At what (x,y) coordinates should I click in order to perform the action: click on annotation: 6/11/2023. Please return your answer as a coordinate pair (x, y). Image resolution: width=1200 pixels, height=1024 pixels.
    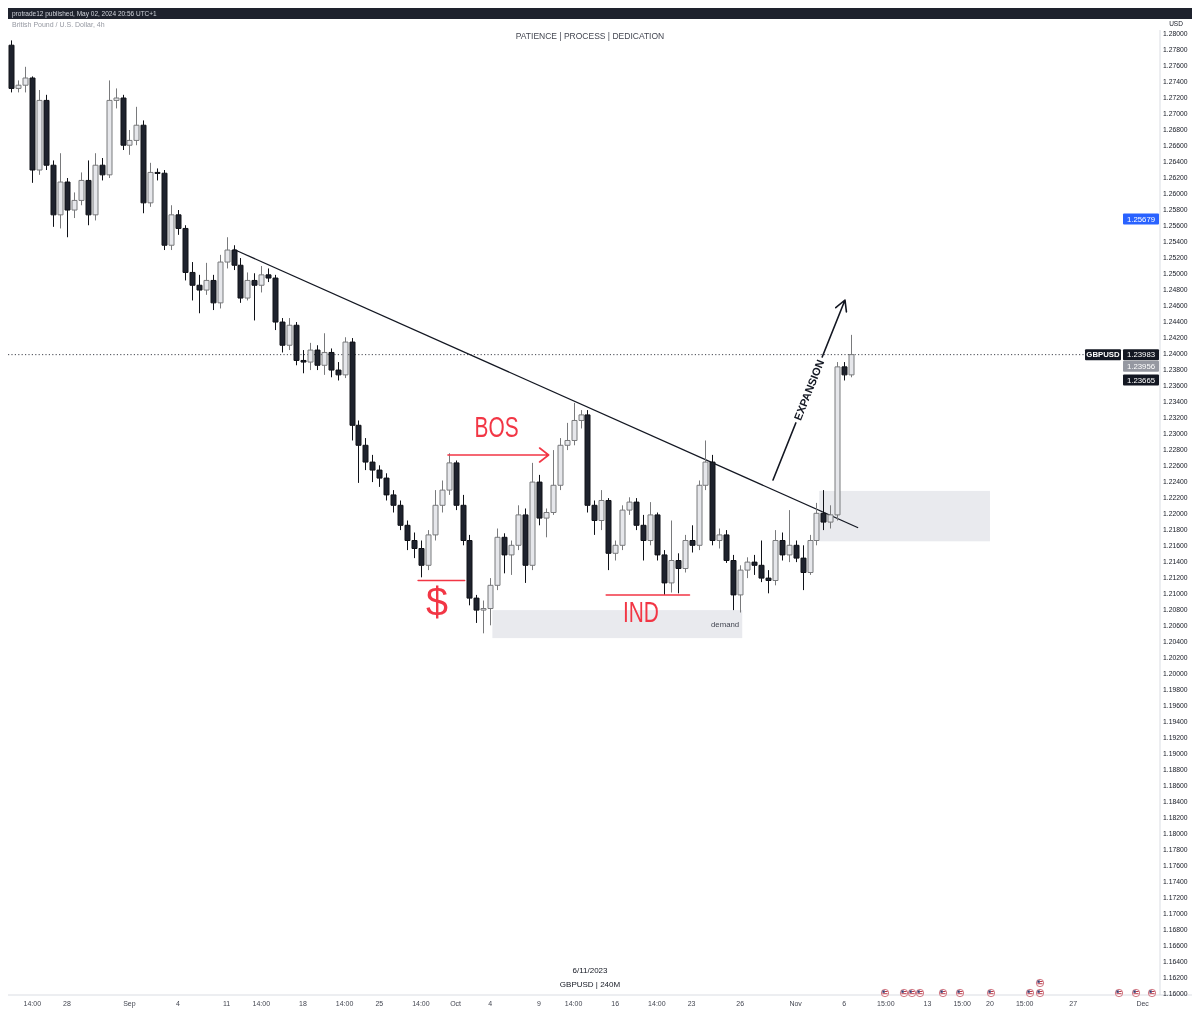
    Looking at the image, I should click on (590, 970).